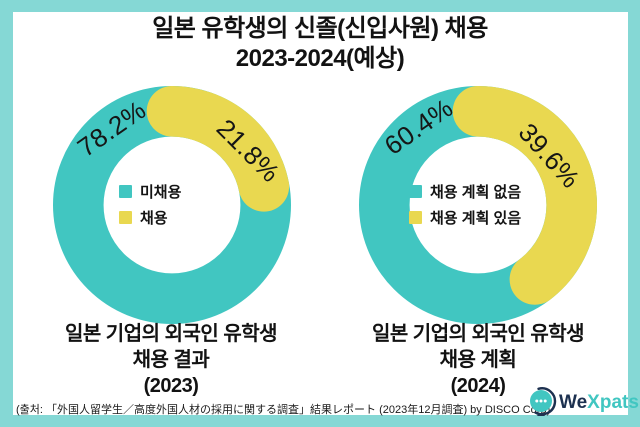  What do you see at coordinates (320, 58) in the screenshot?
I see `page-title-line2: 2023-2024(예상)` at bounding box center [320, 58].